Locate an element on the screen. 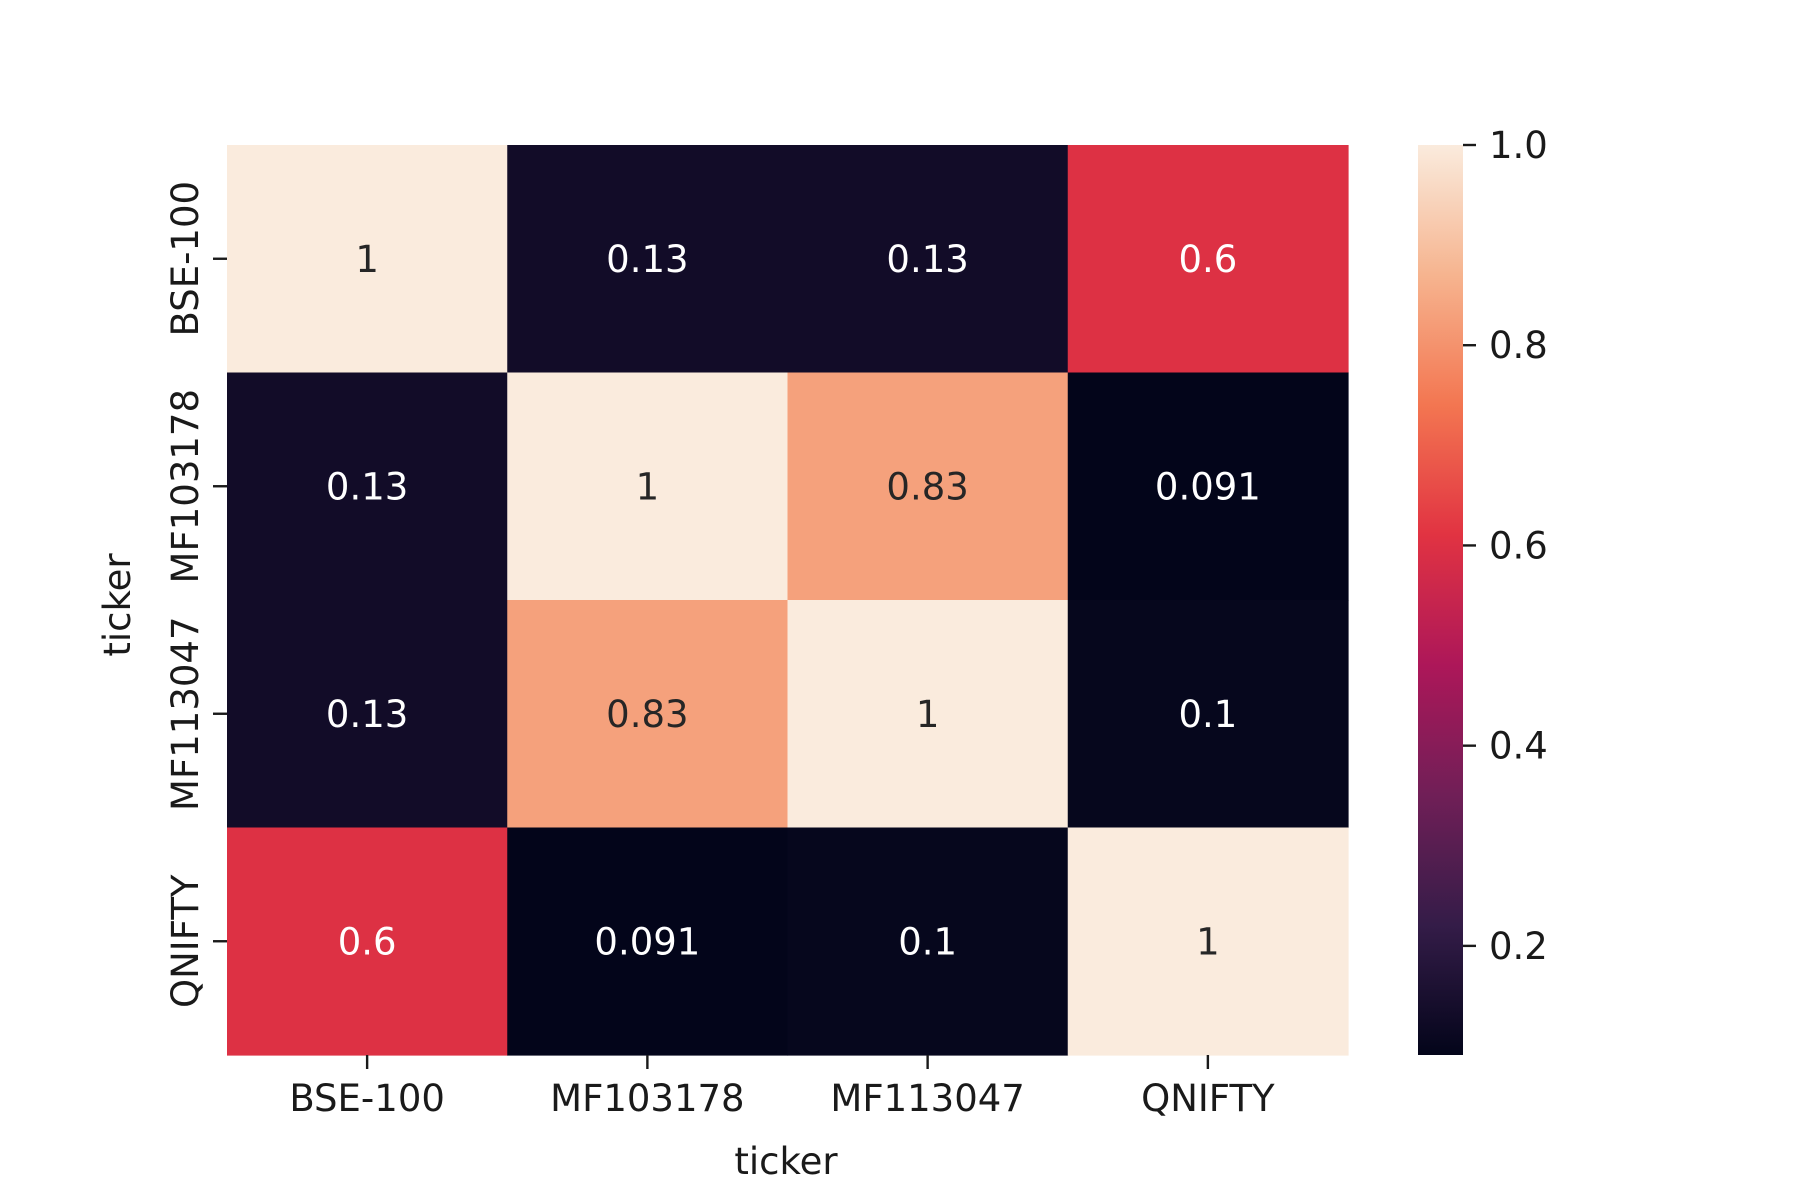 This screenshot has height=1200, width=1800. colorbar-tick-label: 0.4 is located at coordinates (1518, 746).